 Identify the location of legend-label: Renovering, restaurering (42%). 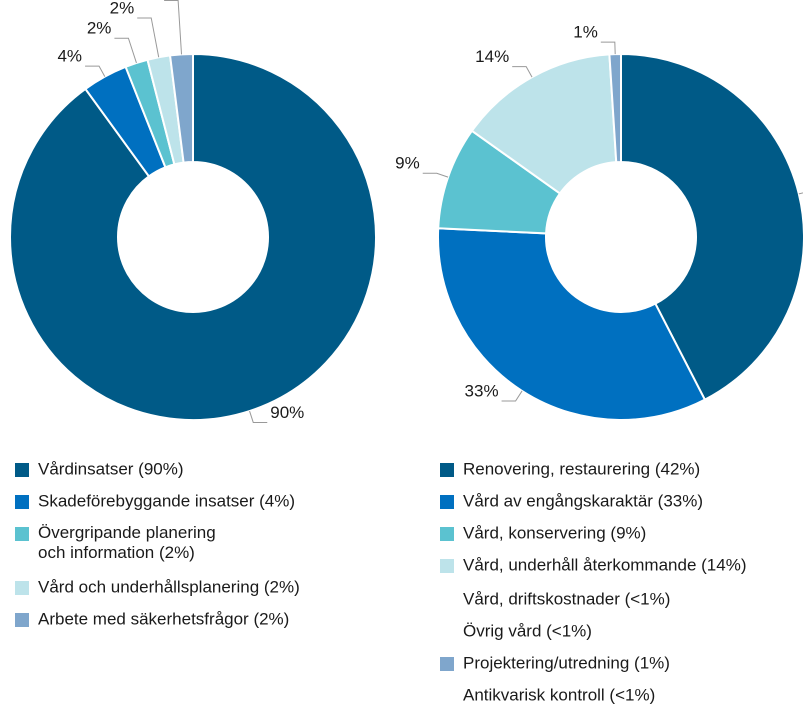
(581, 468).